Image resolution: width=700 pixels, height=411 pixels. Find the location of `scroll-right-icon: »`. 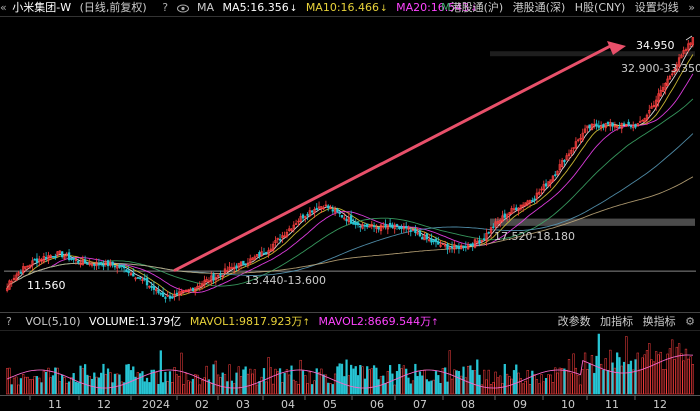

scroll-right-icon: » is located at coordinates (691, 7).